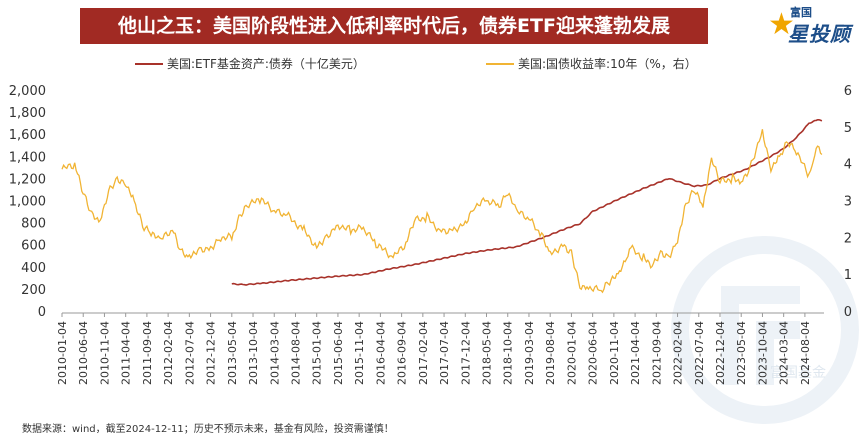  Describe the element at coordinates (380, 353) in the screenshot. I see `x-tick-label: 2016-04-04` at that location.